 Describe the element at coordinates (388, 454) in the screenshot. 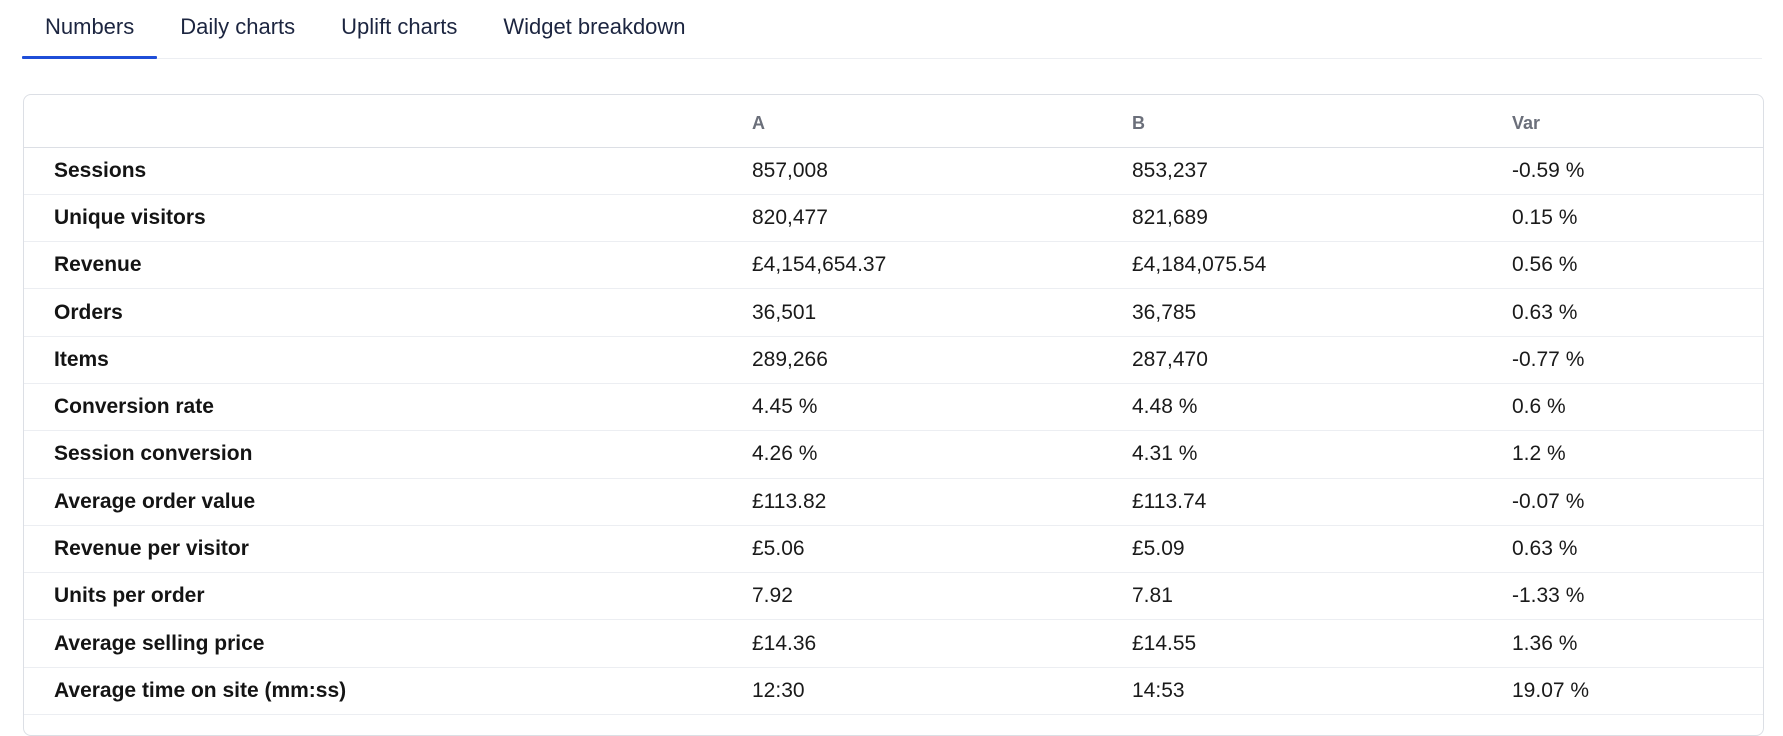

I see `metric-label: Session conversion` at that location.